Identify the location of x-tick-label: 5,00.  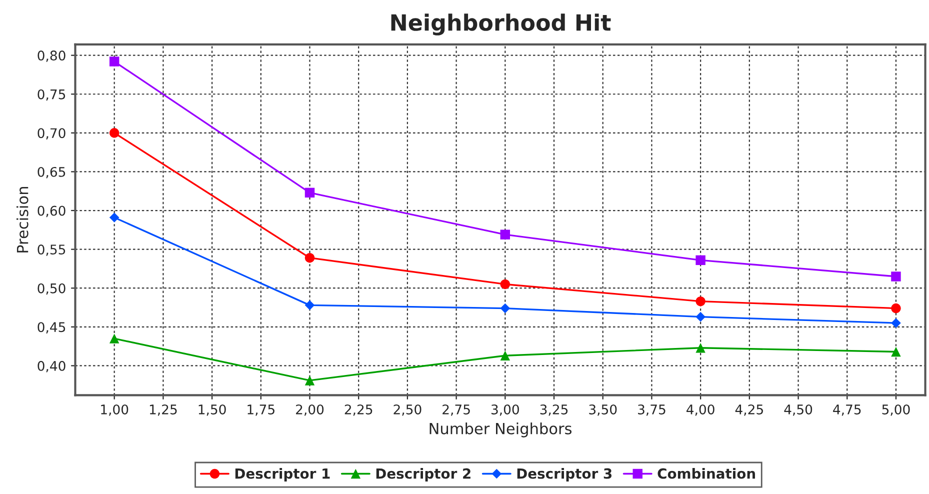
(896, 410).